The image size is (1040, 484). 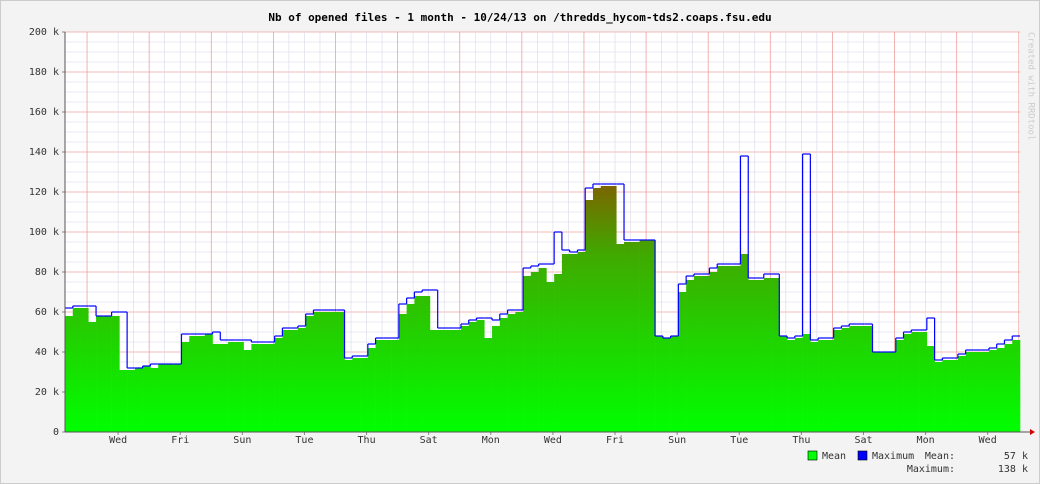 I want to click on y-tick-label: 100 k, so click(x=44, y=232).